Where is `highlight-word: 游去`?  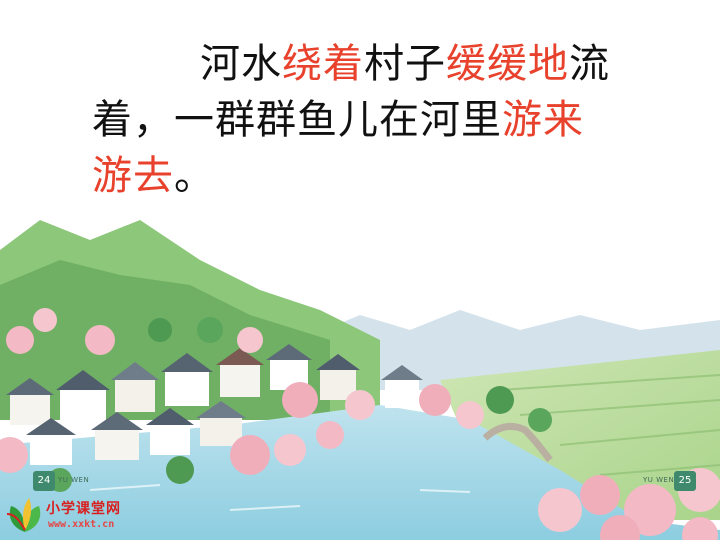
highlight-word: 游去 is located at coordinates (133, 176).